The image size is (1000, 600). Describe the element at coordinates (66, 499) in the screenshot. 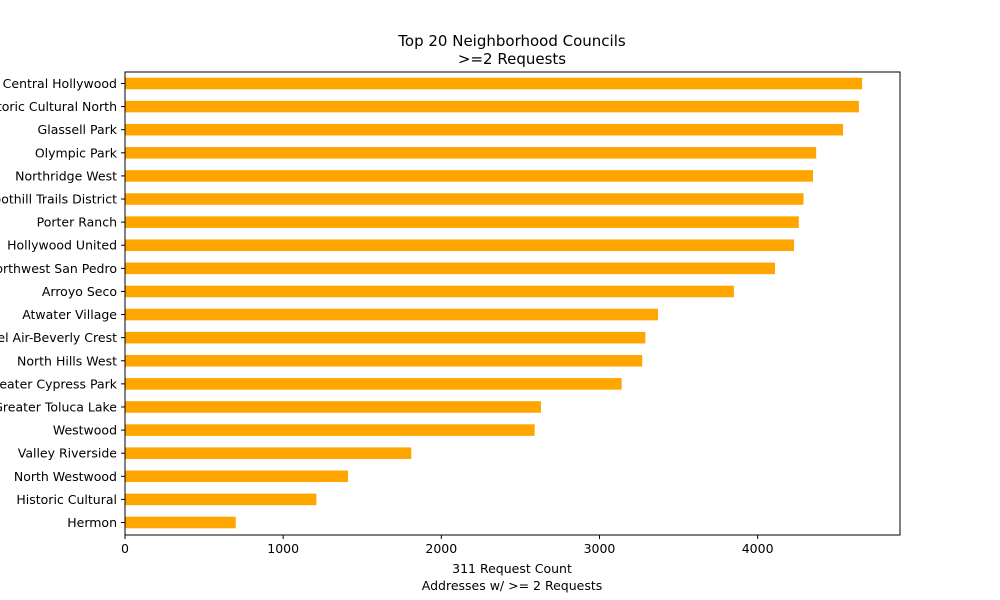

I see `y-tick-label: Historic Cultural` at that location.